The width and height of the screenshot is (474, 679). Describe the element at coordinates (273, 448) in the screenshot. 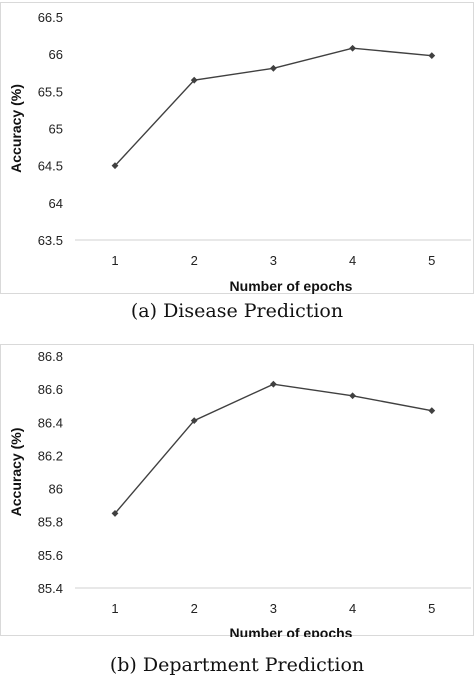

I see `series-line` at that location.